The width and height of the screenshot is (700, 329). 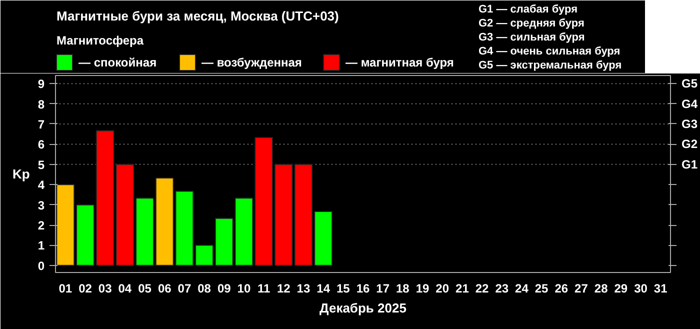 I want to click on x-axis-title: Декабрь 2025, so click(x=363, y=308).